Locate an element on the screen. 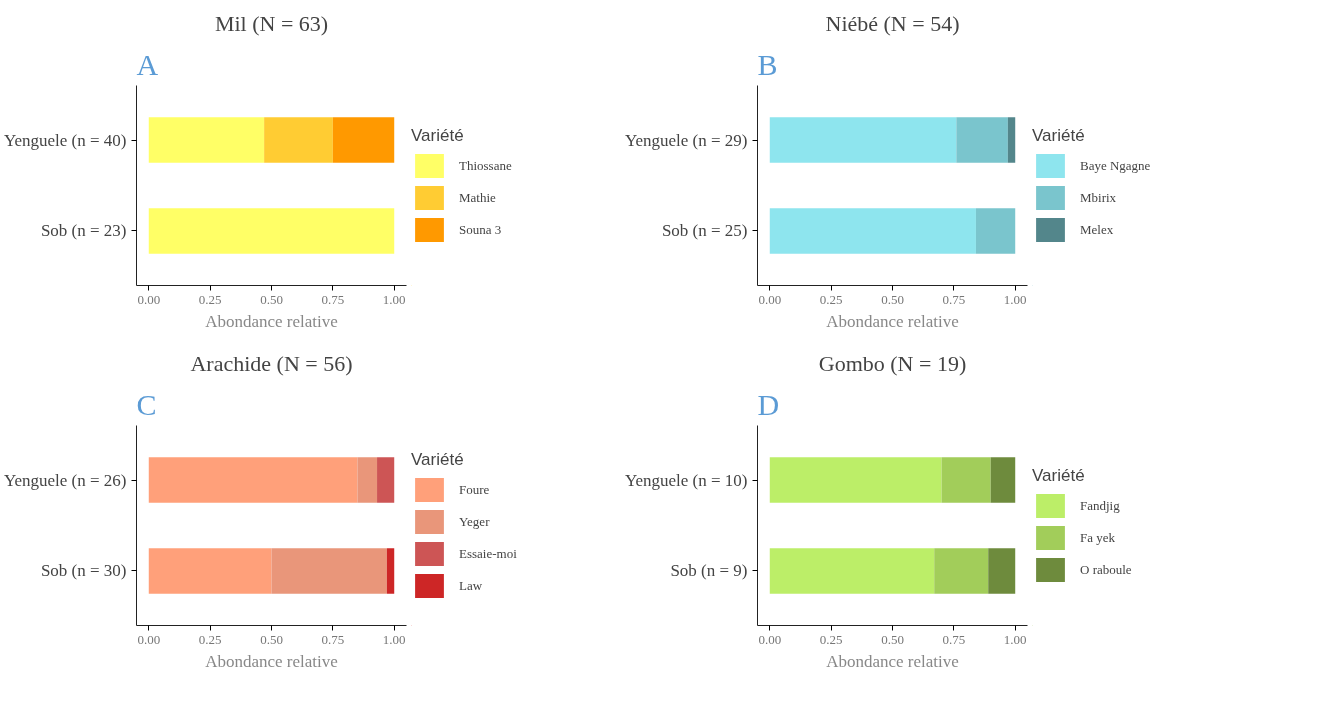 The image size is (1343, 728). legend-label: Essaie-moi is located at coordinates (488, 553).